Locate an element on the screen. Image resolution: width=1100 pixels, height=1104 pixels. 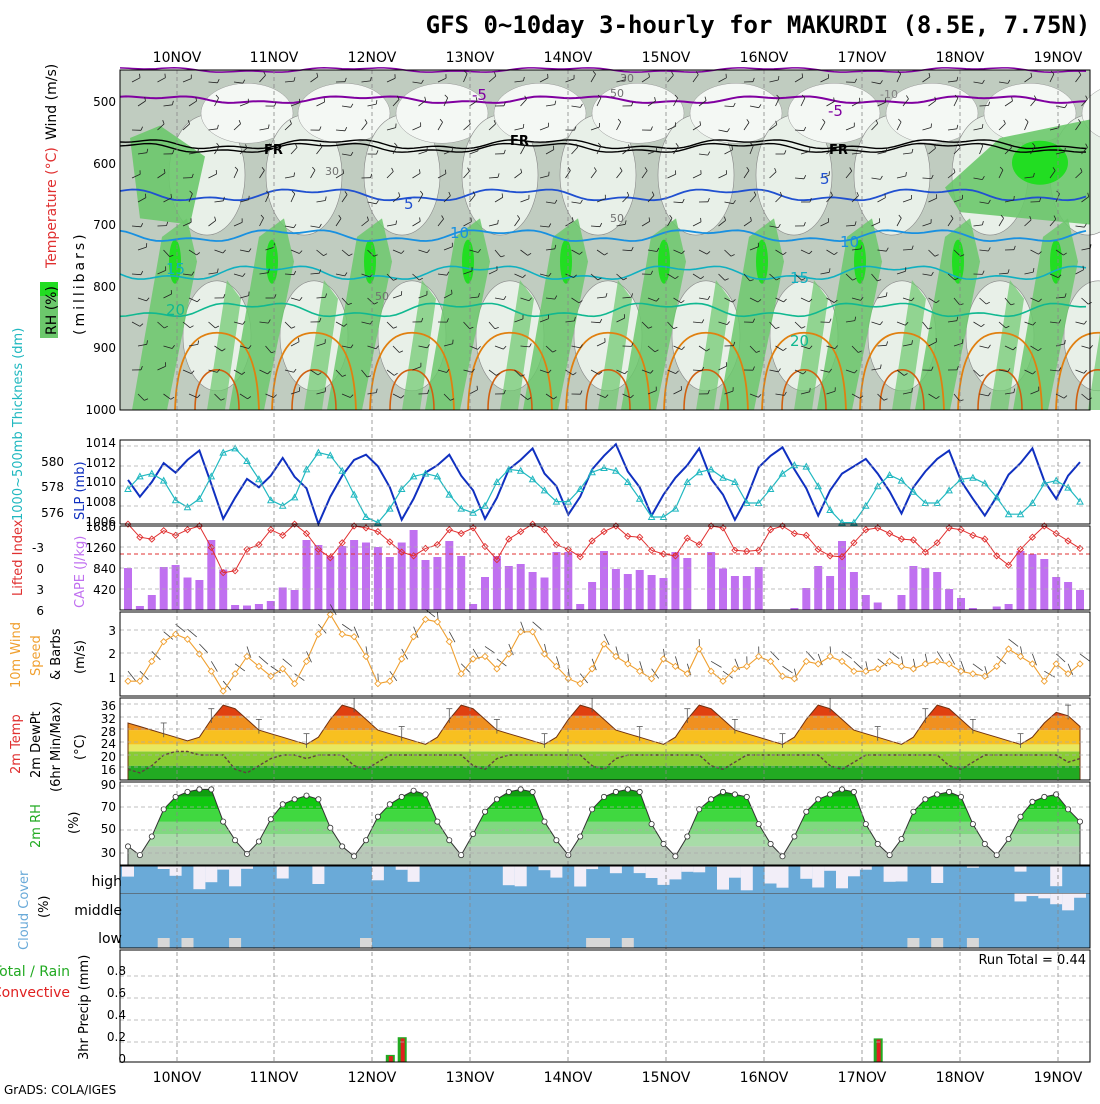
li-ytick: 6 is located at coordinates (40, 611).